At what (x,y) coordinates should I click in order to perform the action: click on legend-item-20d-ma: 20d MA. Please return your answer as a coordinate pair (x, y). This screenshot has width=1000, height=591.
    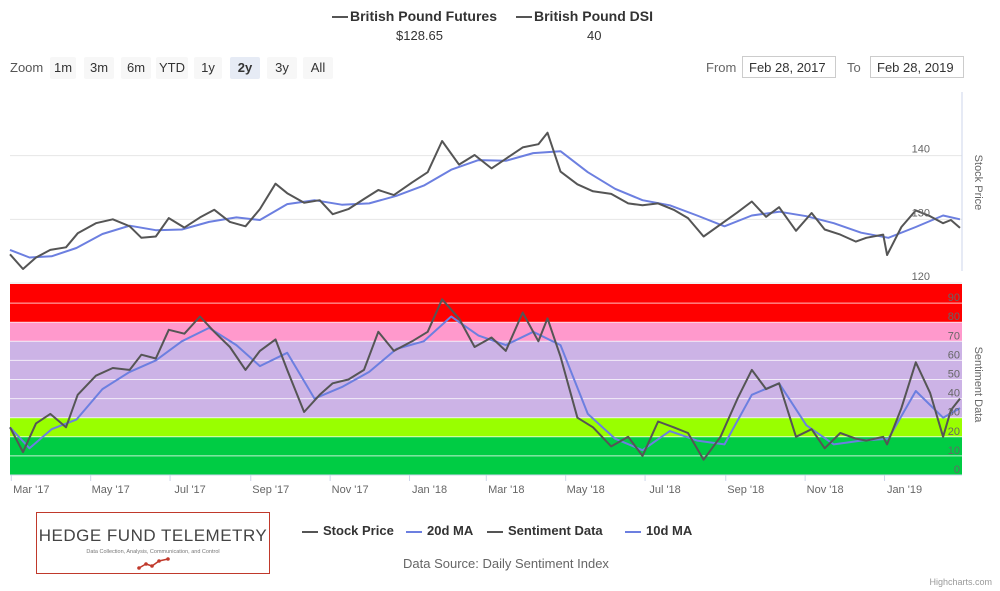
    Looking at the image, I should click on (439, 530).